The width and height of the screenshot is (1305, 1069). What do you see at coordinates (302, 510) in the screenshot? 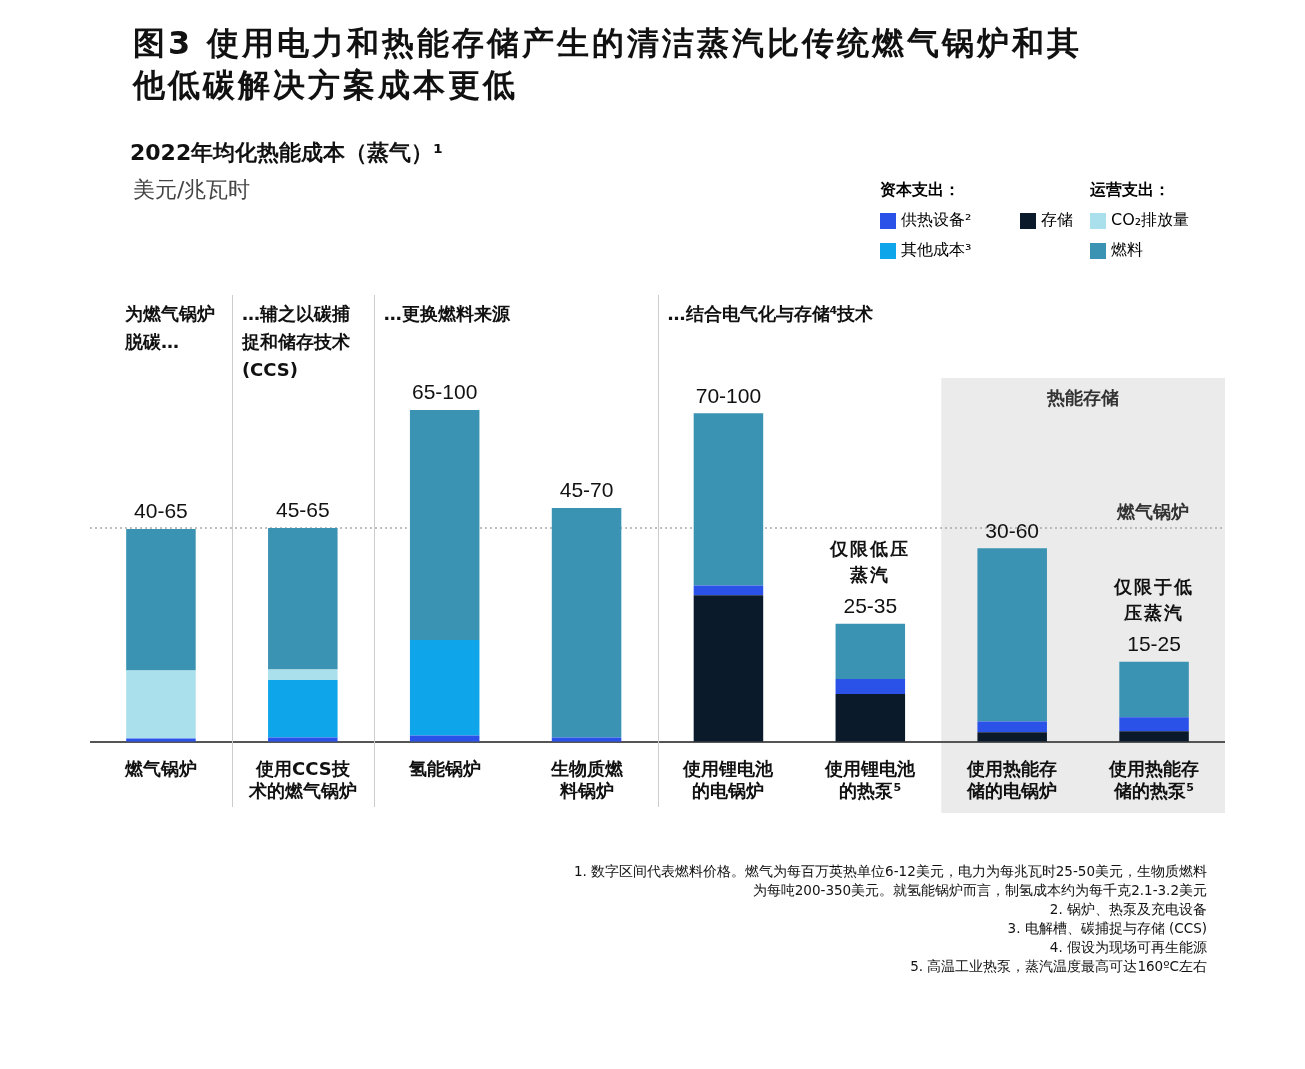
I see `total-label: 45-65` at bounding box center [302, 510].